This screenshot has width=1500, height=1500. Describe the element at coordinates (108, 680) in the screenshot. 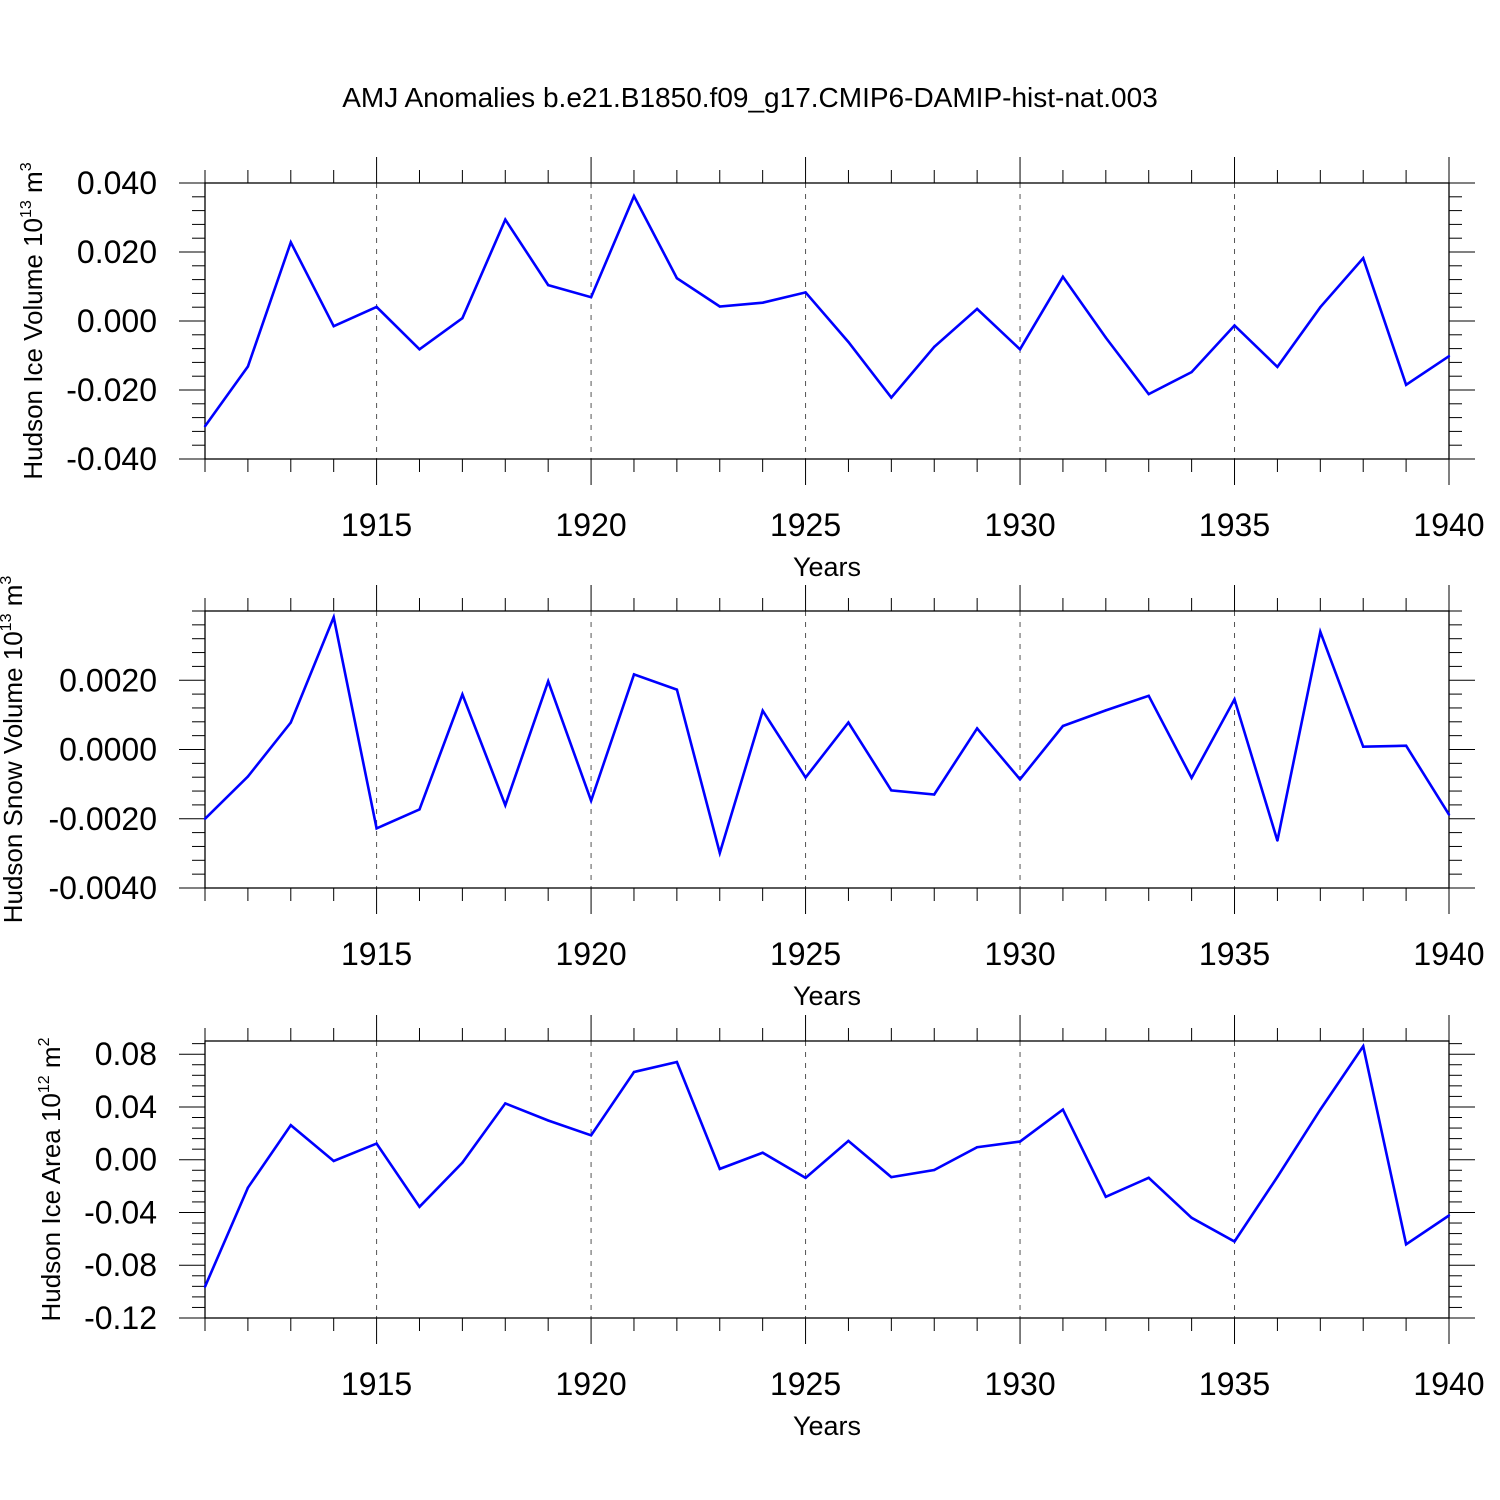

I see `y-tick-label: 0.0020` at that location.